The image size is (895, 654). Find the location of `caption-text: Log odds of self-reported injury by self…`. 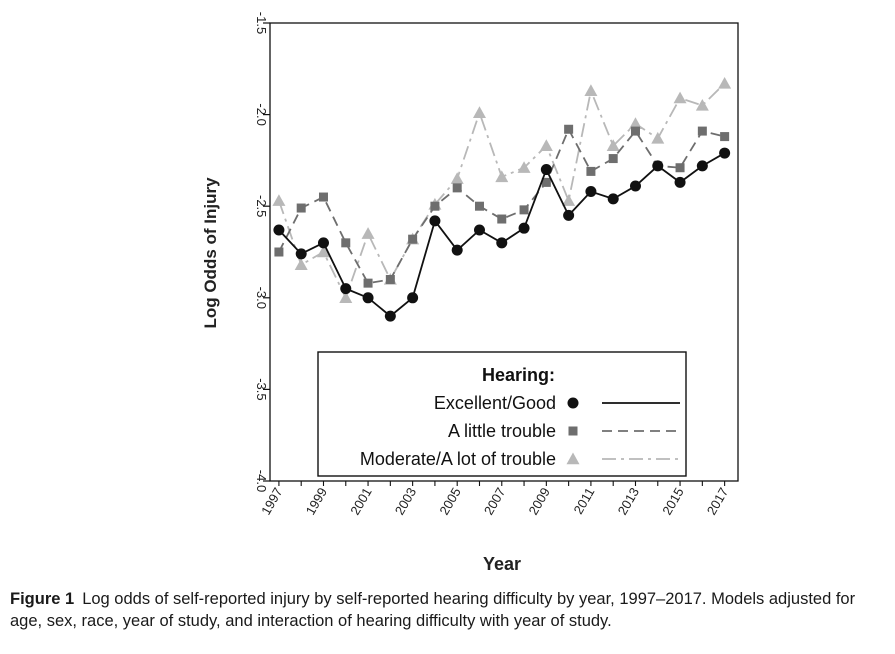

caption-text: Log odds of self-reported injury by self… is located at coordinates (433, 610).